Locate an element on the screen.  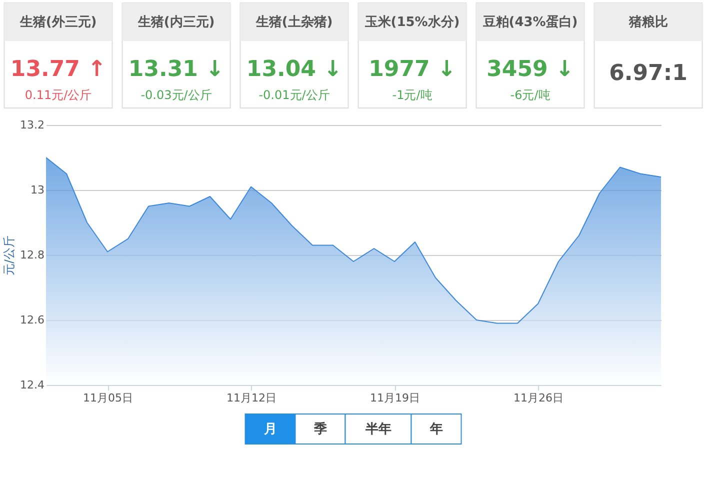
text: 6.97:1 is located at coordinates (648, 73).